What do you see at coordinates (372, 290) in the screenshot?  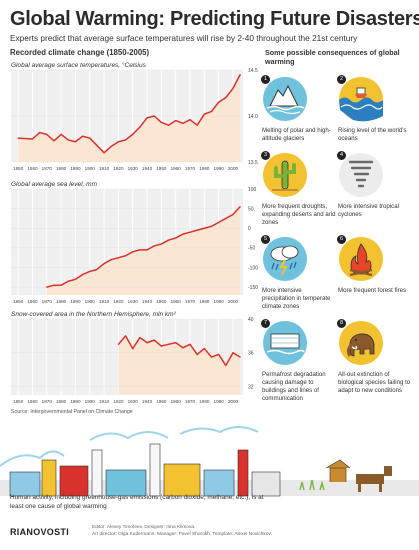 I see `consequence-label: More frequent forest fires` at bounding box center [372, 290].